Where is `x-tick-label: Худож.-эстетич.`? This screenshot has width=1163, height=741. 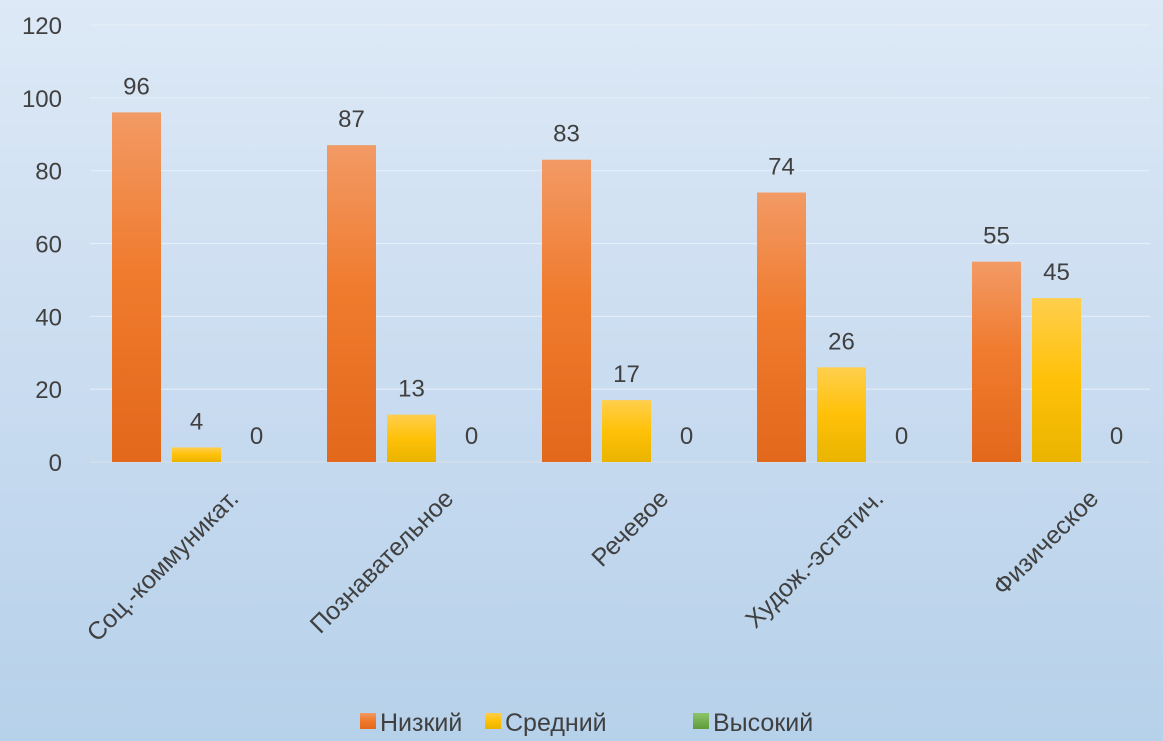
x-tick-label: Худож.-эстетич. is located at coordinates (814, 558).